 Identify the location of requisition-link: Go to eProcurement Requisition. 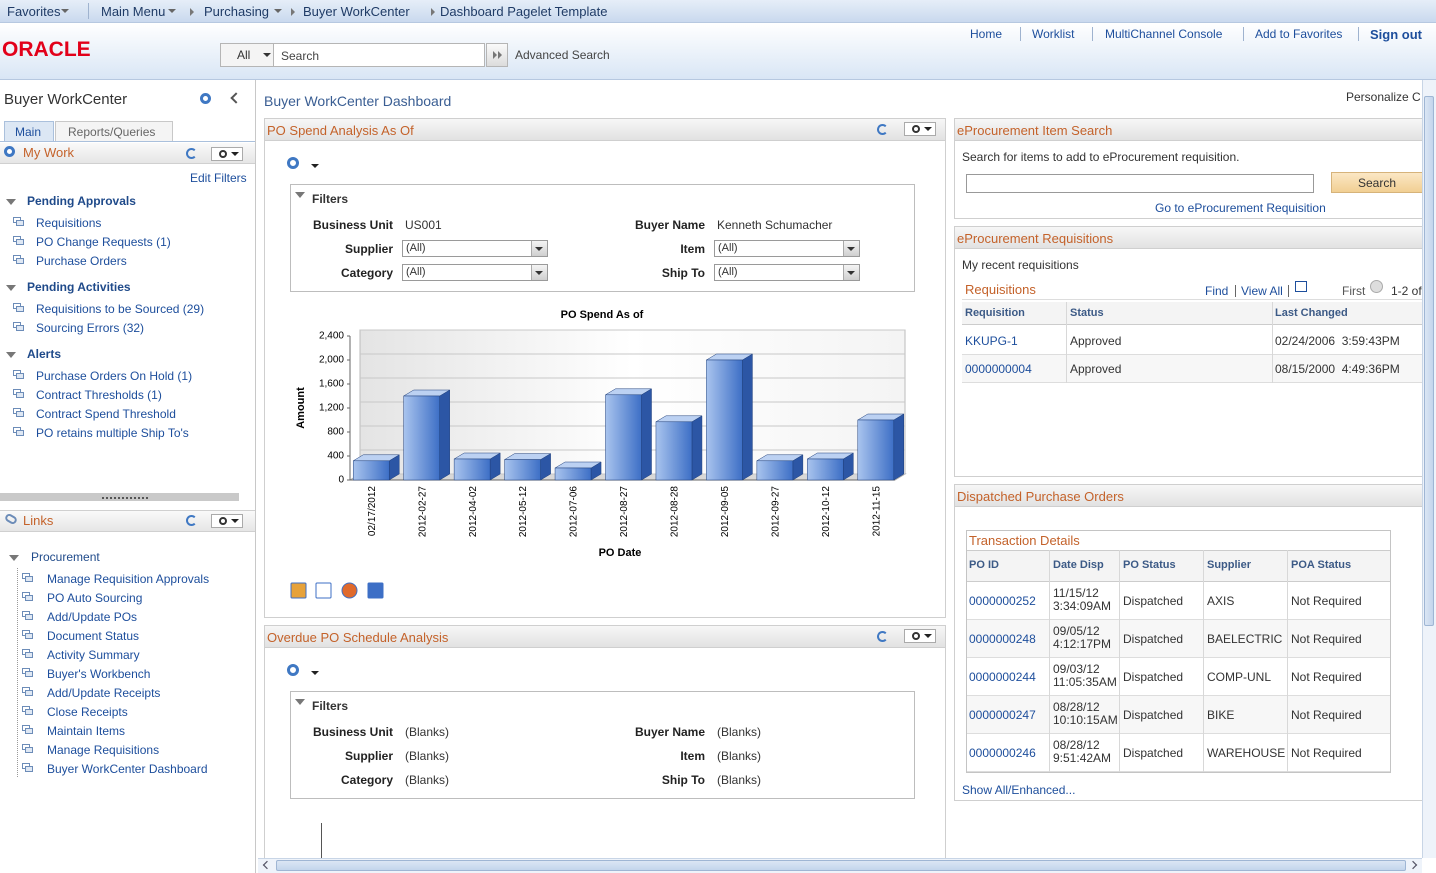
(1240, 208).